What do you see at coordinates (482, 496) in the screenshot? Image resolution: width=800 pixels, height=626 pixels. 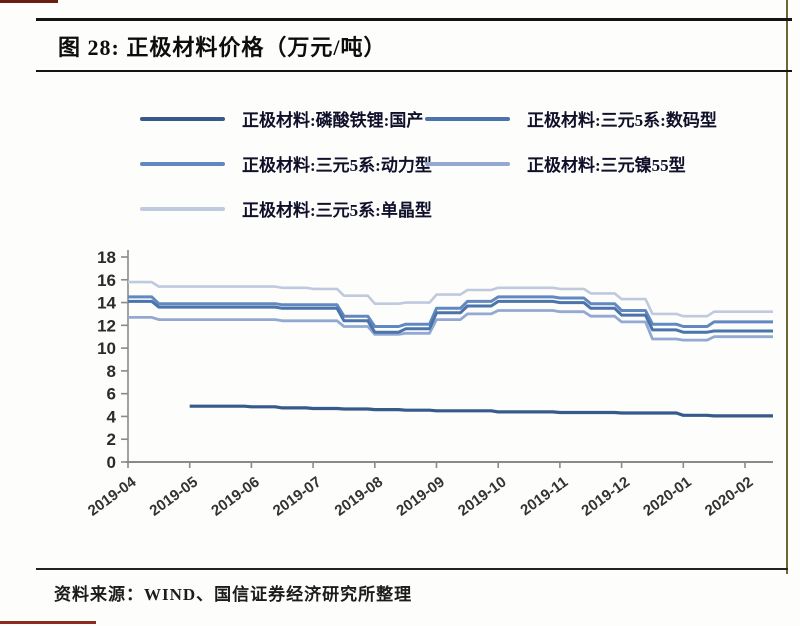 I see `x-axis-tick-label: 2019-10` at bounding box center [482, 496].